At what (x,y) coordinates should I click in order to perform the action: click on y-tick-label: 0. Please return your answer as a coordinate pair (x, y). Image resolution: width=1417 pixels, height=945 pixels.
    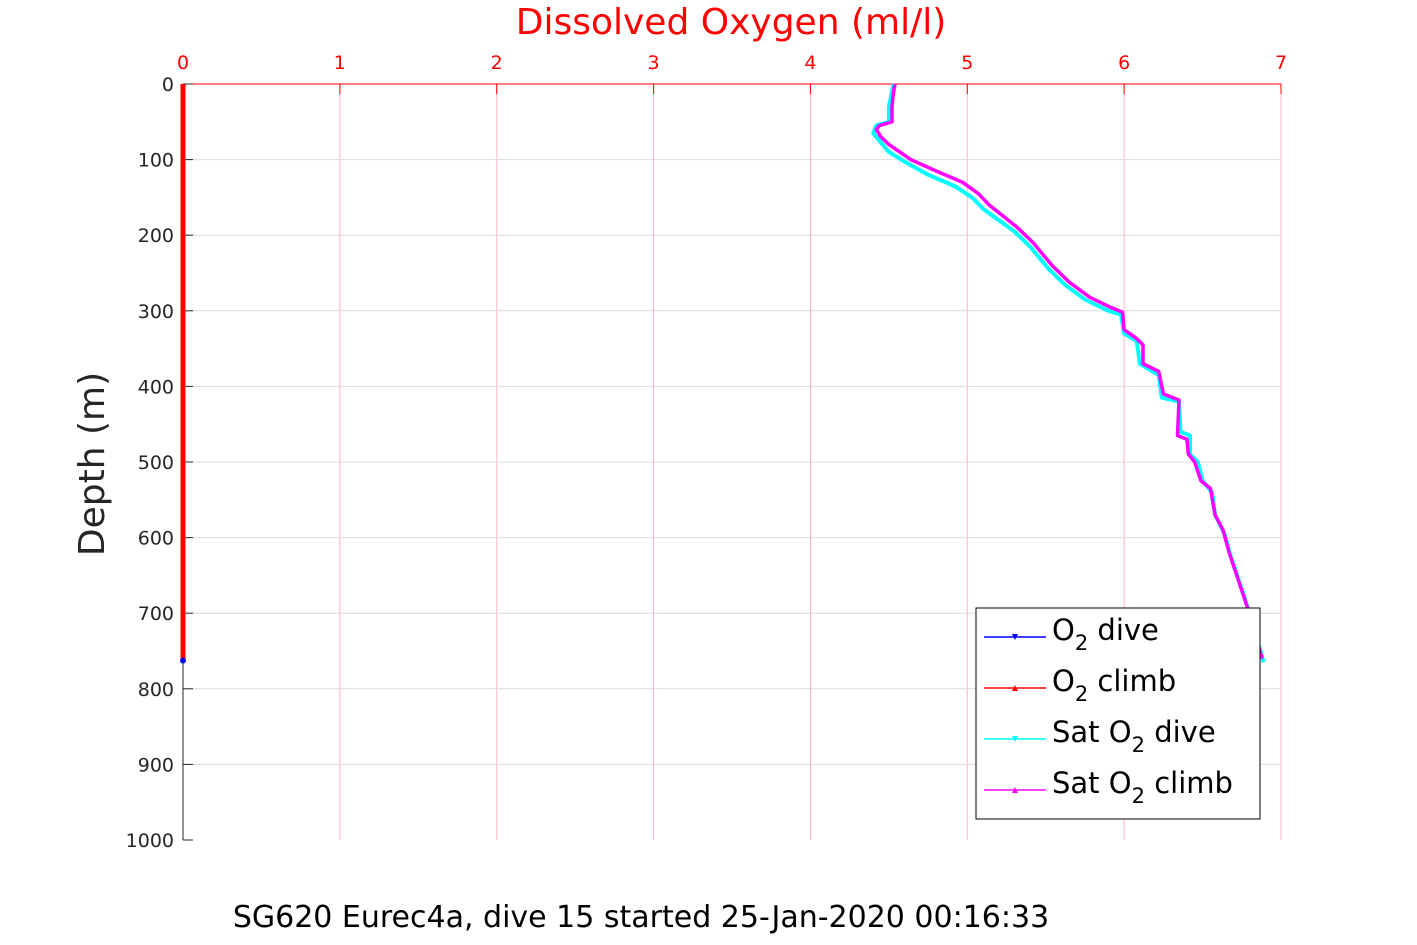
    Looking at the image, I should click on (168, 85).